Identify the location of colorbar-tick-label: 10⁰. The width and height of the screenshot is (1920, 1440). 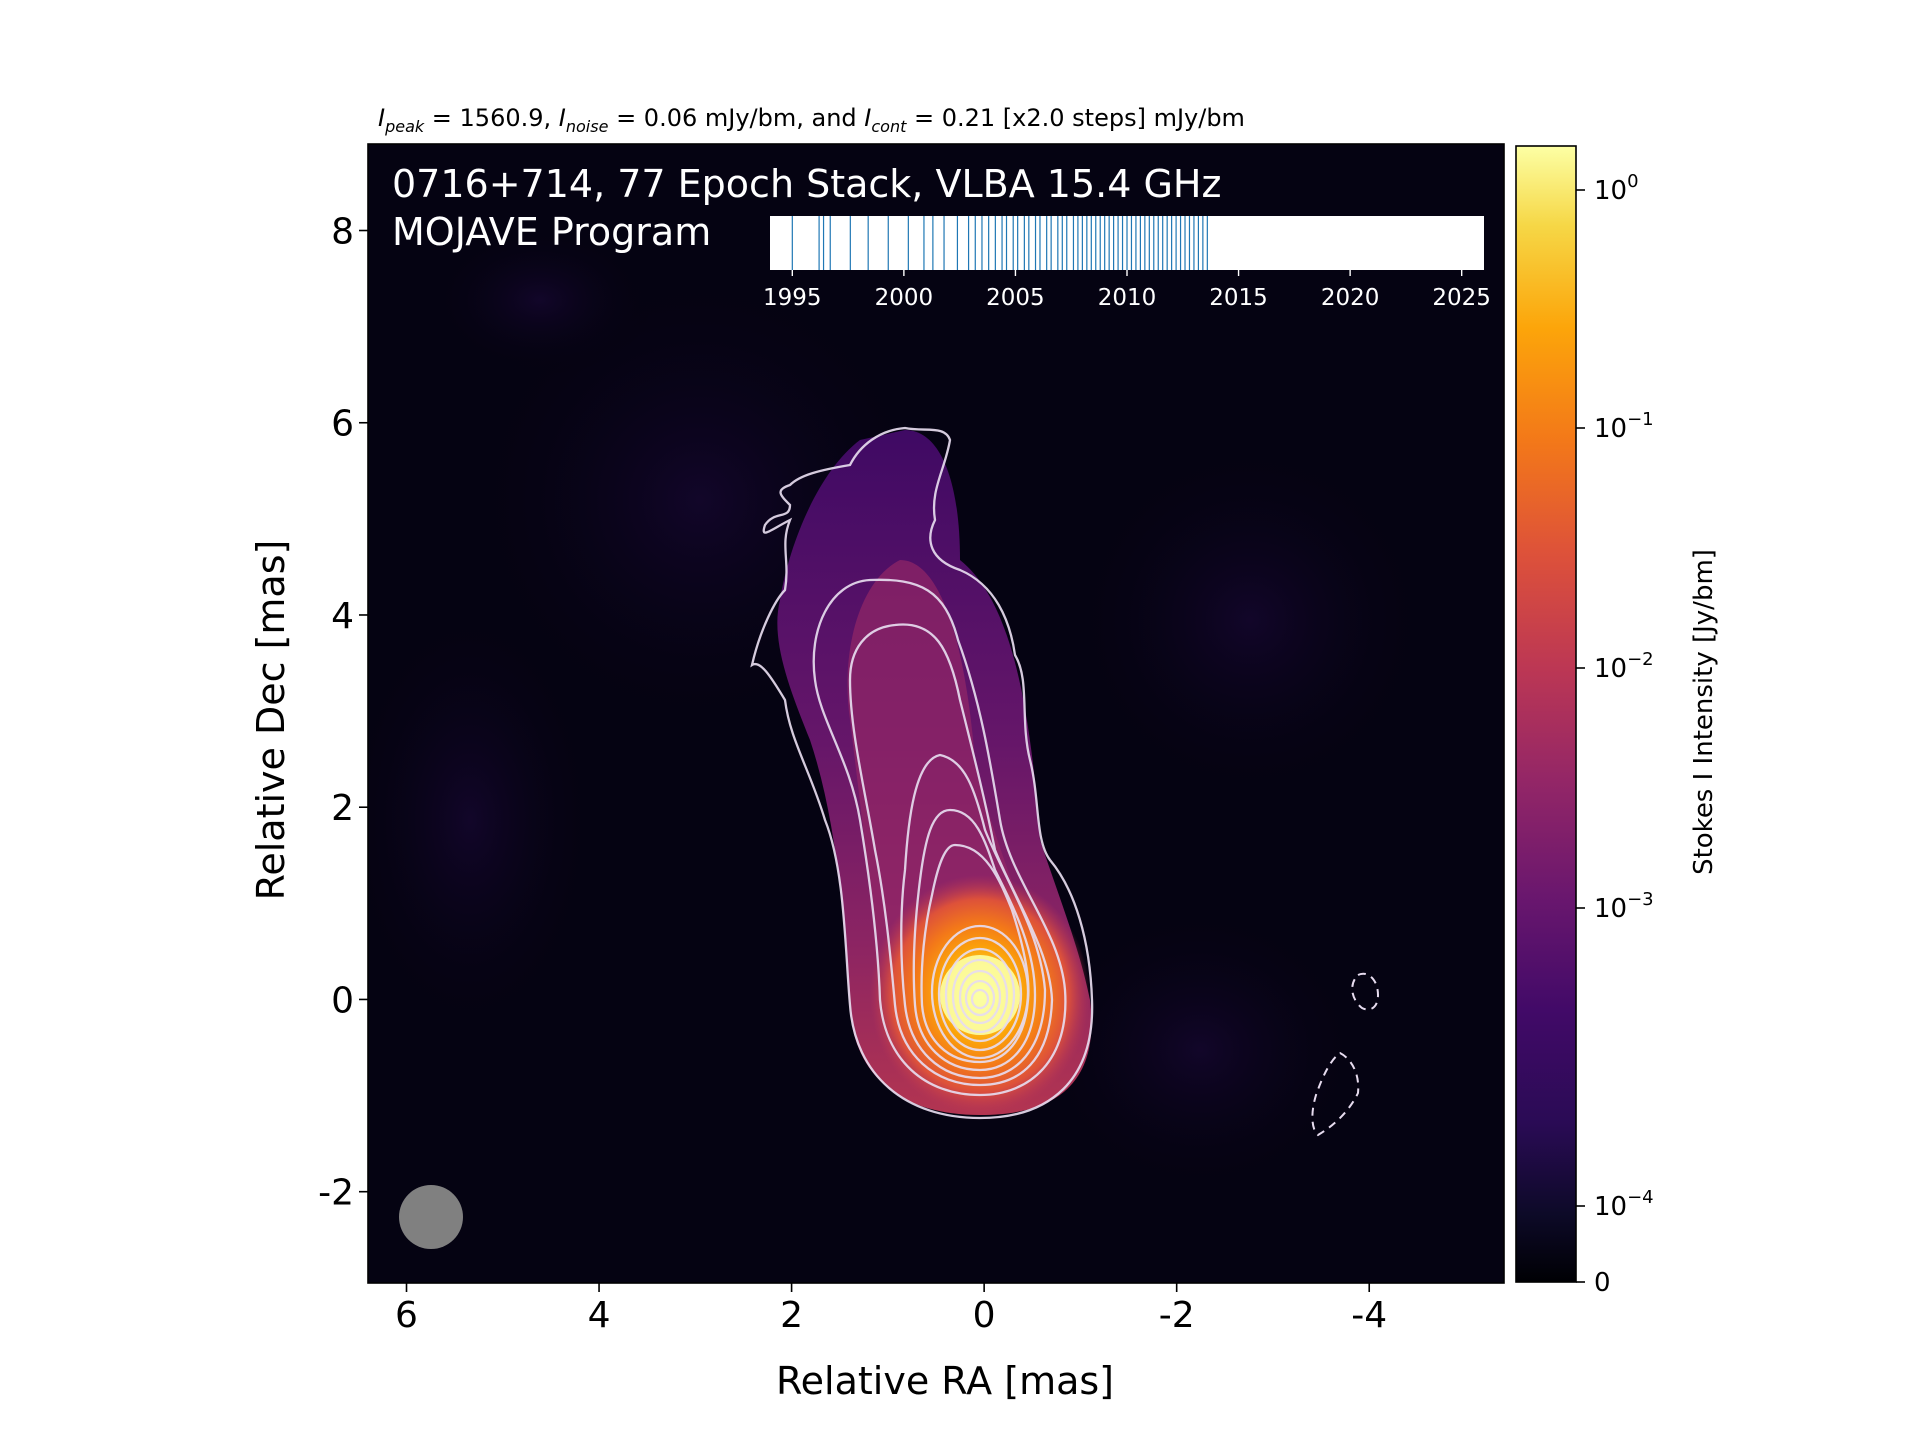
(1616, 188).